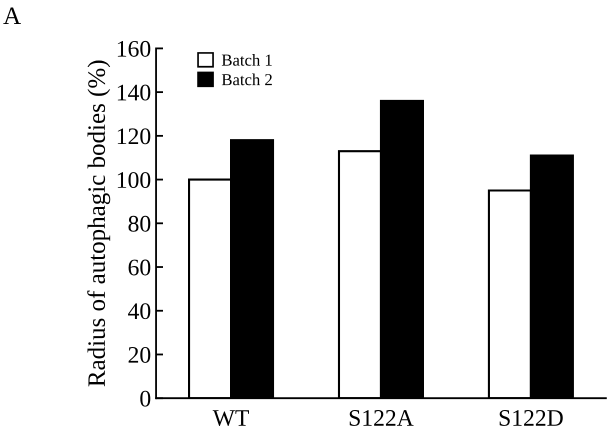 The width and height of the screenshot is (612, 440). Describe the element at coordinates (247, 80) in the screenshot. I see `legend-label: Batch 2` at that location.